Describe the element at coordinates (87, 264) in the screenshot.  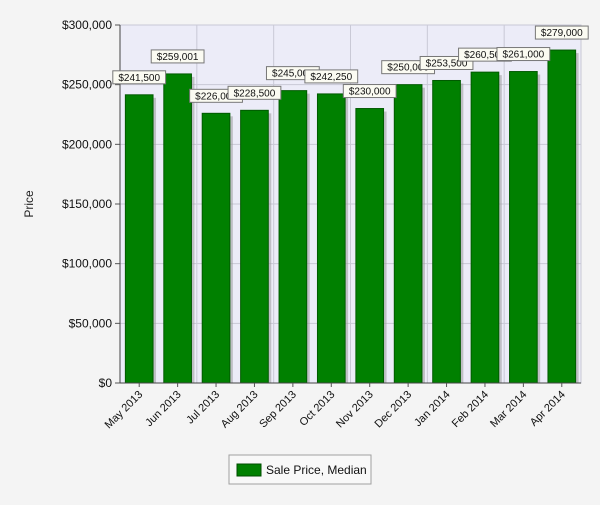
I see `y-tick-label: $100,000` at that location.